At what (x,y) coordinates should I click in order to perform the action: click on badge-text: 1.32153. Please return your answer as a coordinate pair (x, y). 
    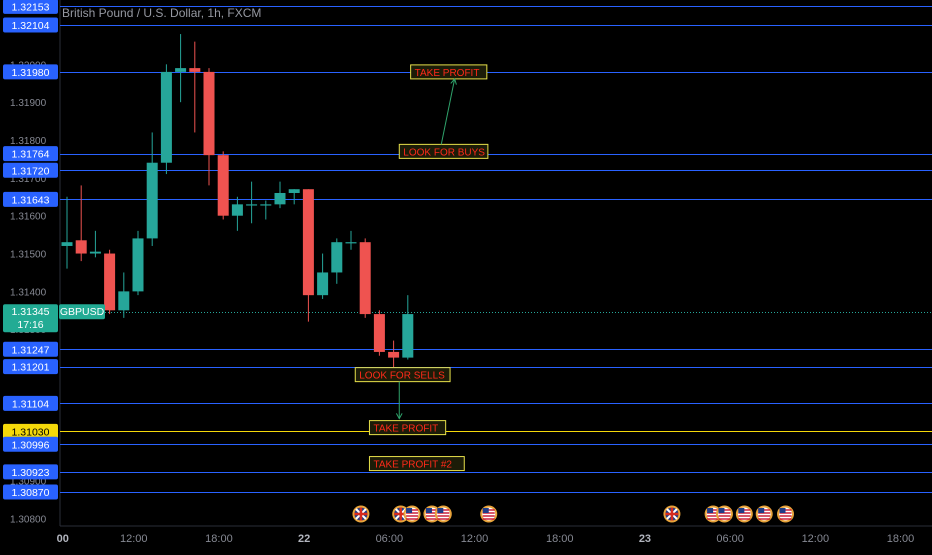
    Looking at the image, I should click on (31, 7).